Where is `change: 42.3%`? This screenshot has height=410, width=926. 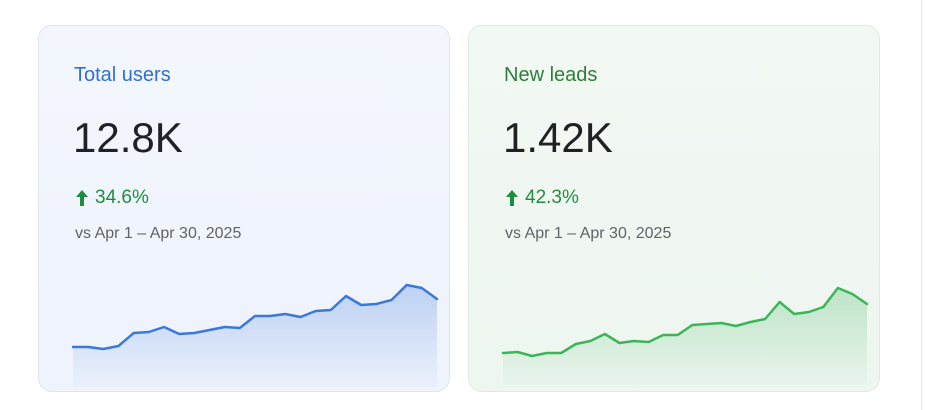 change: 42.3% is located at coordinates (542, 198).